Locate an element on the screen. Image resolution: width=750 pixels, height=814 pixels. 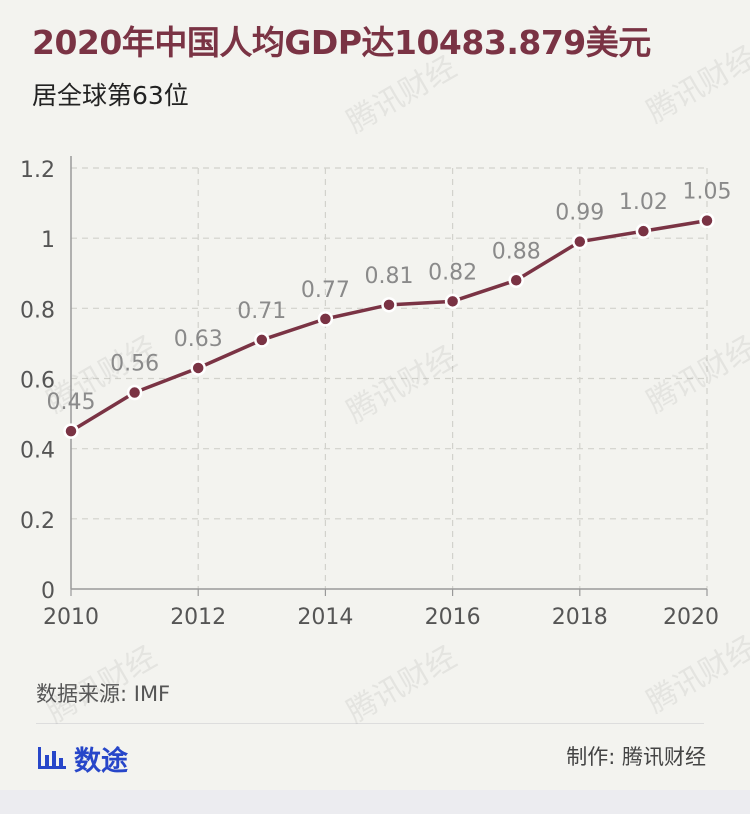
data-label: 0.99 is located at coordinates (579, 213).